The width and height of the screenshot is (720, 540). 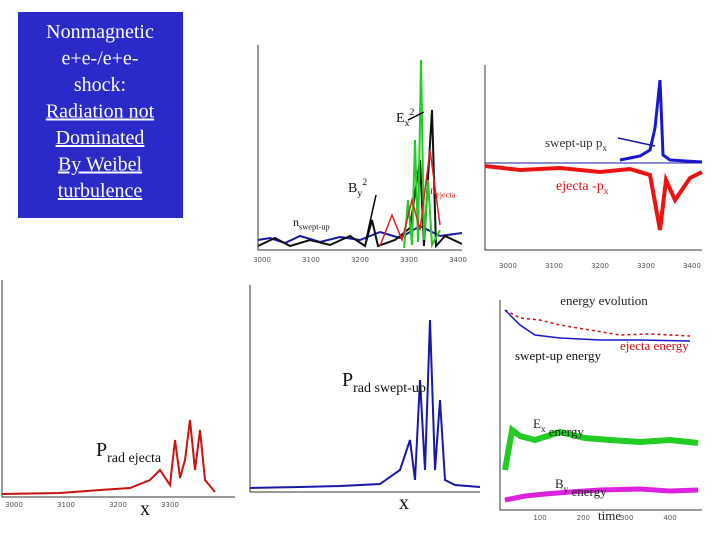 I want to click on label: Prad swept-up, so click(x=384, y=382).